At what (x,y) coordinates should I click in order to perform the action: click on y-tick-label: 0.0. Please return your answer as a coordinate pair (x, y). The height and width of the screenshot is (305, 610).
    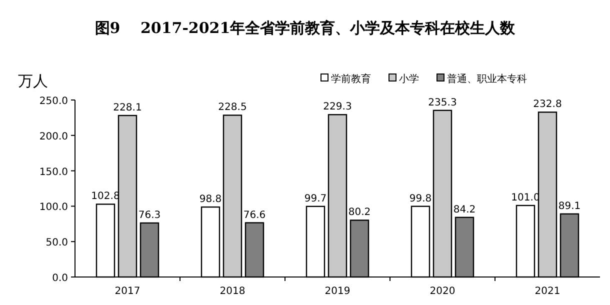
    Looking at the image, I should click on (60, 278).